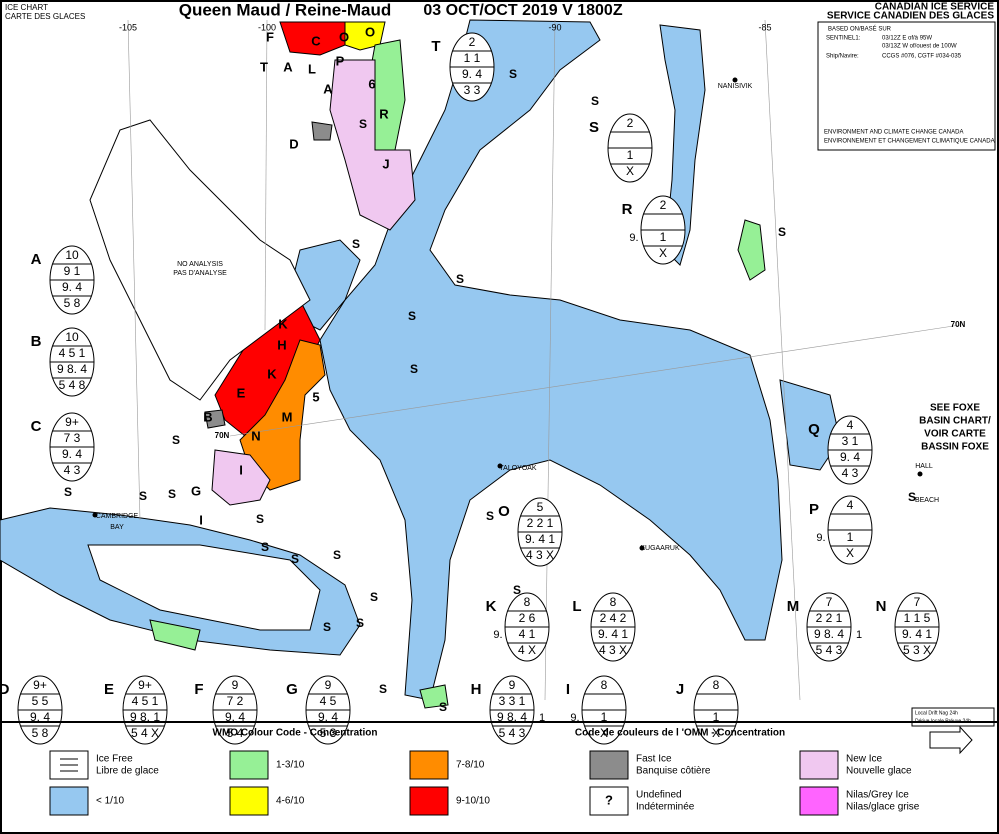 The height and width of the screenshot is (834, 999). What do you see at coordinates (281, 344) in the screenshot?
I see `region-label: H` at bounding box center [281, 344].